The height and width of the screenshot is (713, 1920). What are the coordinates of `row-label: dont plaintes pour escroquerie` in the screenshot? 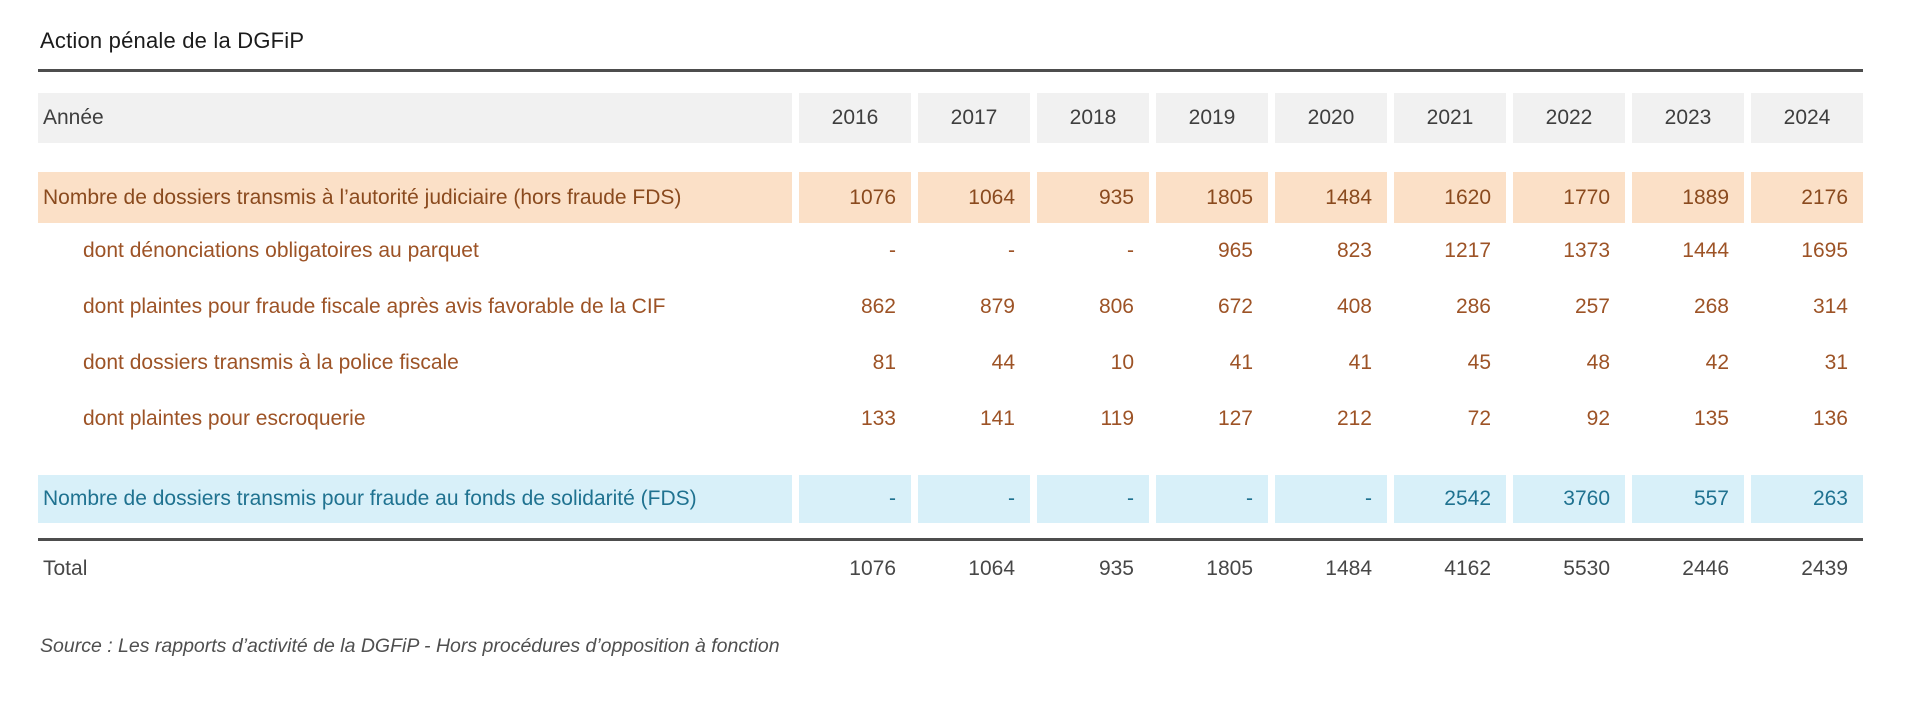 It's located at (224, 418).